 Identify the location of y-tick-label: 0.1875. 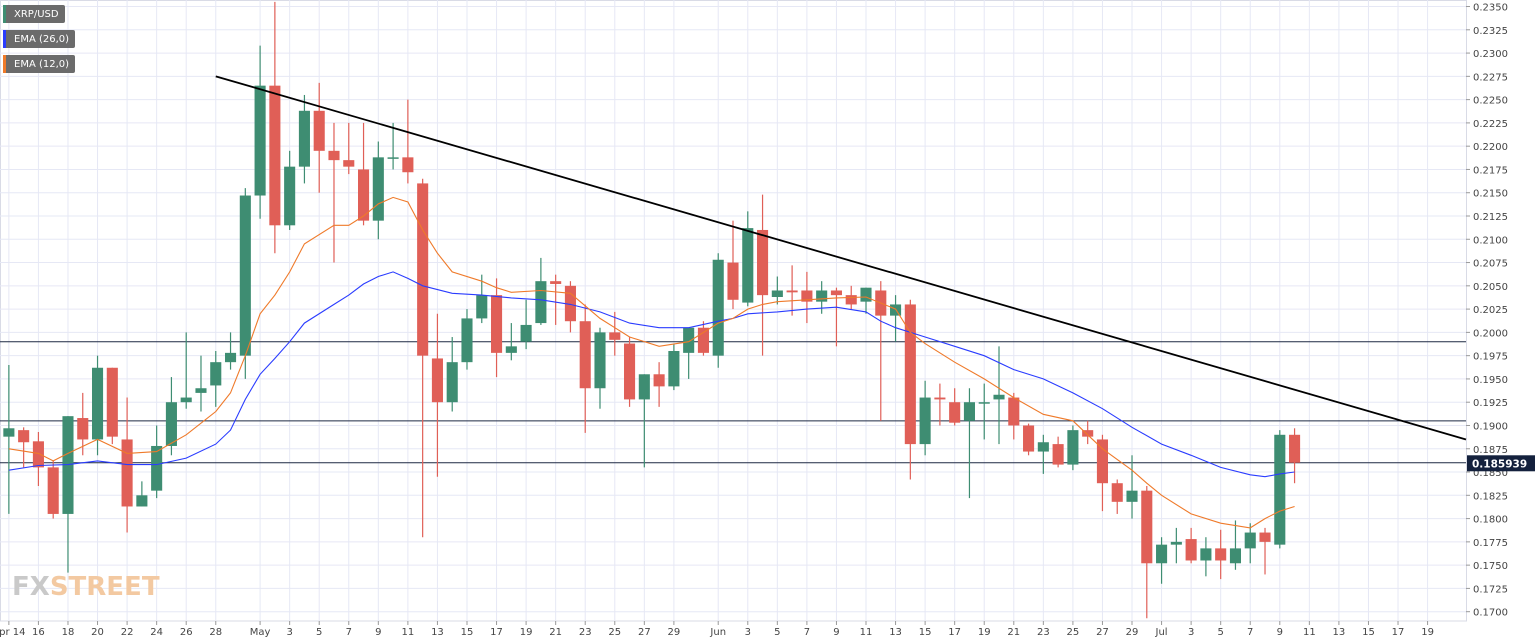
(1490, 450).